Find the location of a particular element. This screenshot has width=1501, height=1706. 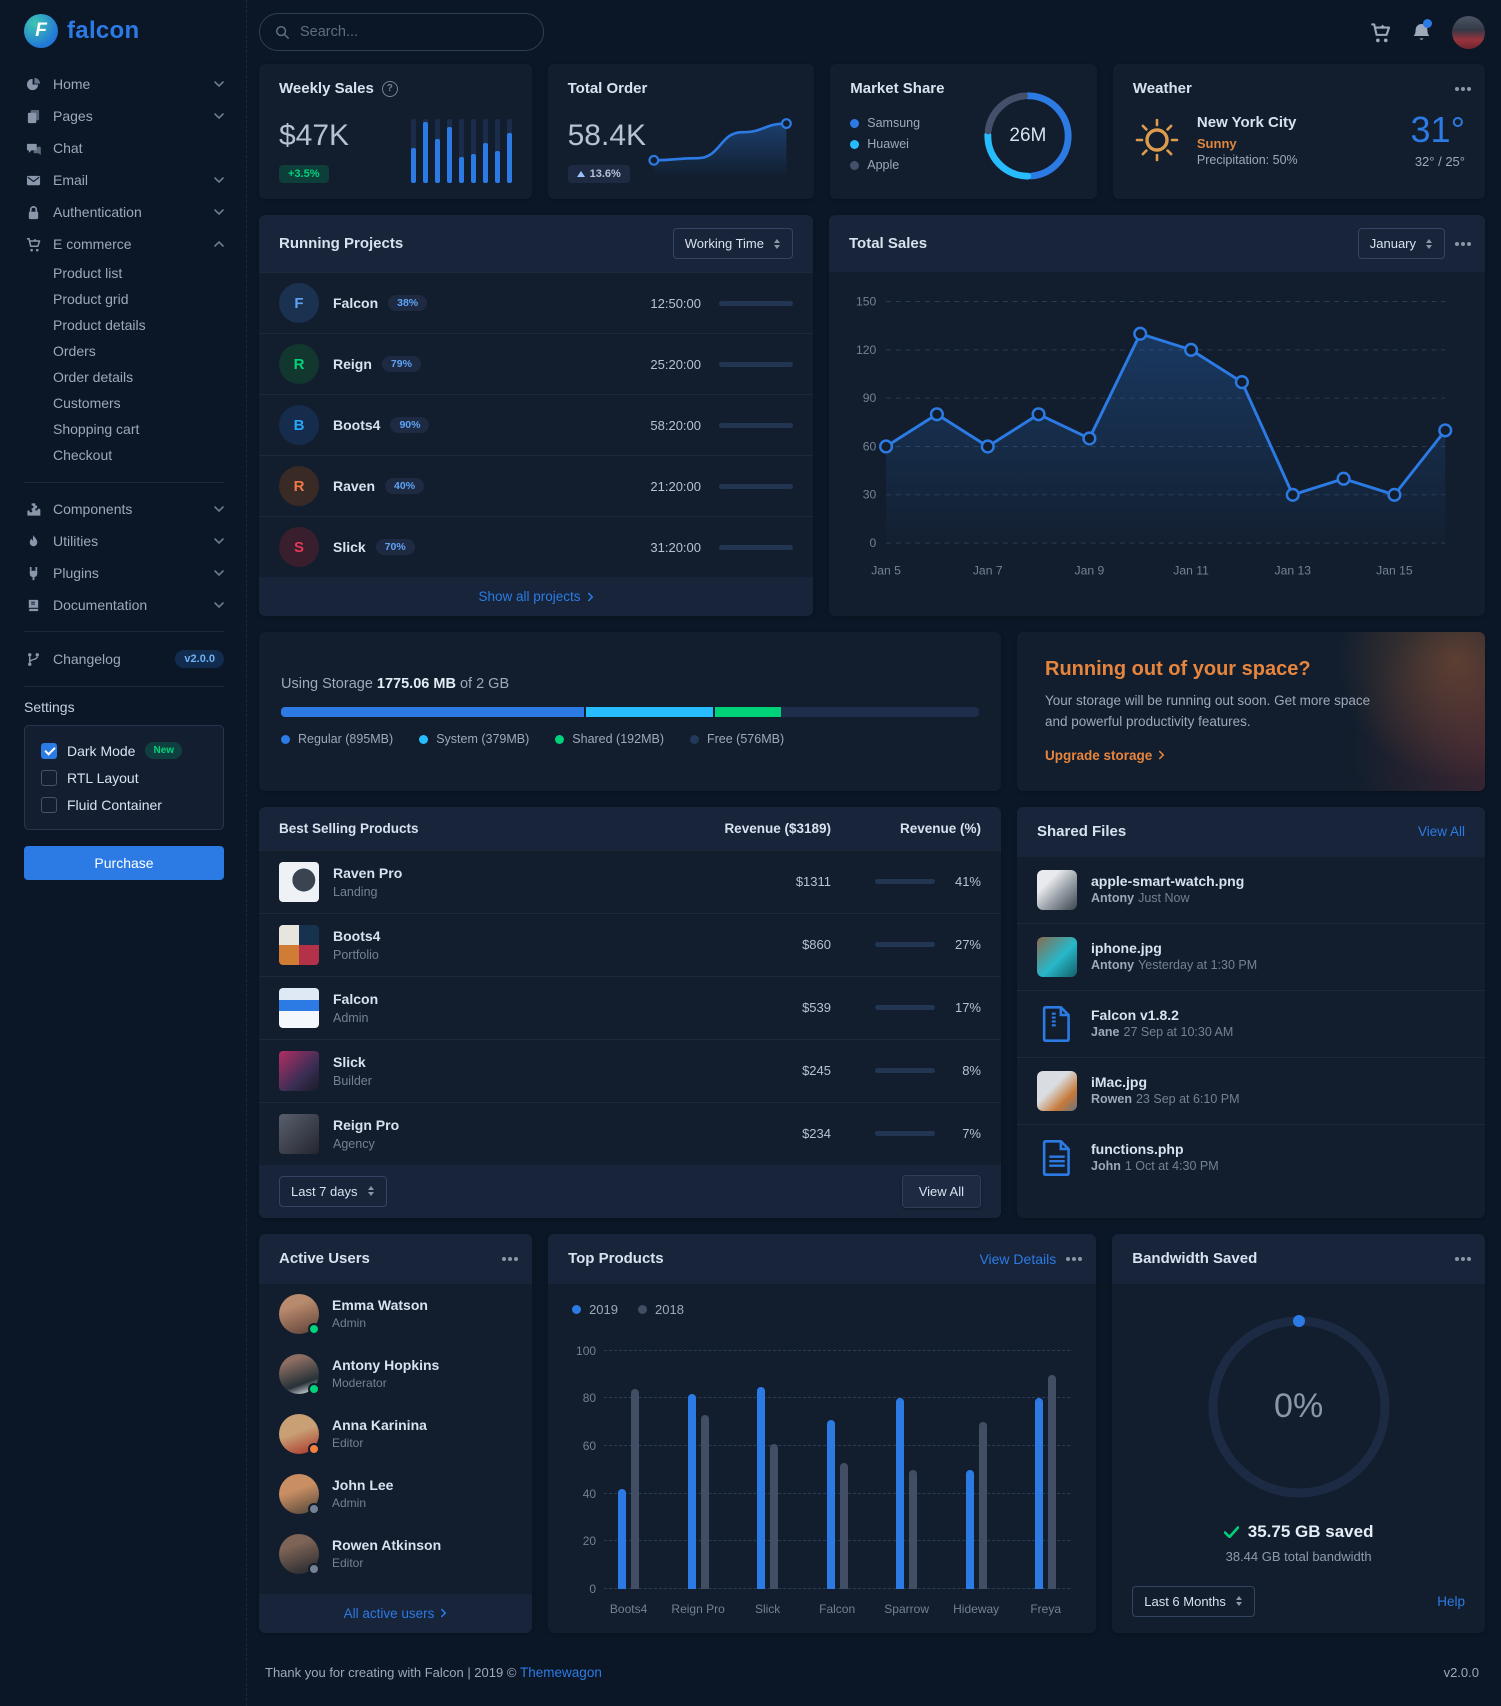

sidebar-item-ecommerce: E commerce is located at coordinates (124, 244).